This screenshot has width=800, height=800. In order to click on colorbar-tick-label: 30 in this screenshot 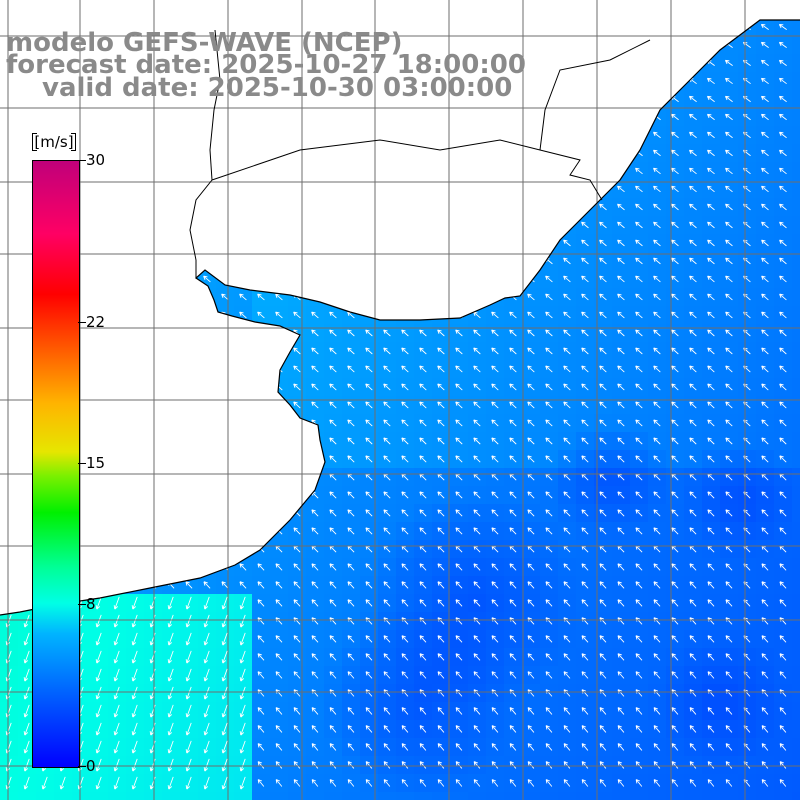, I will do `click(96, 160)`.